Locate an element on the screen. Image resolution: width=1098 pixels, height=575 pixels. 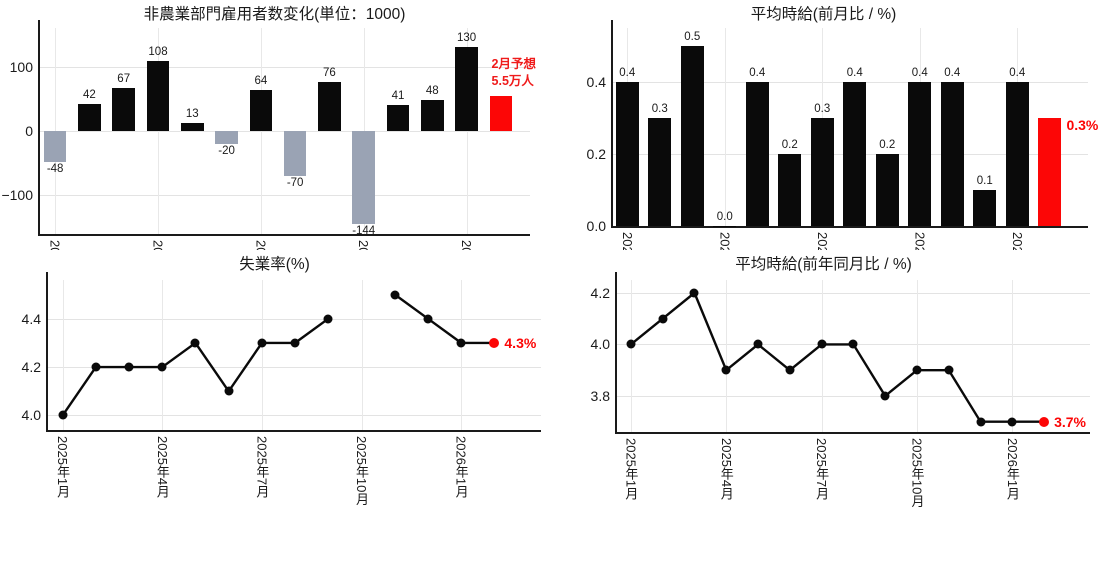
bar-value-label: 0.5 is located at coordinates (692, 37).